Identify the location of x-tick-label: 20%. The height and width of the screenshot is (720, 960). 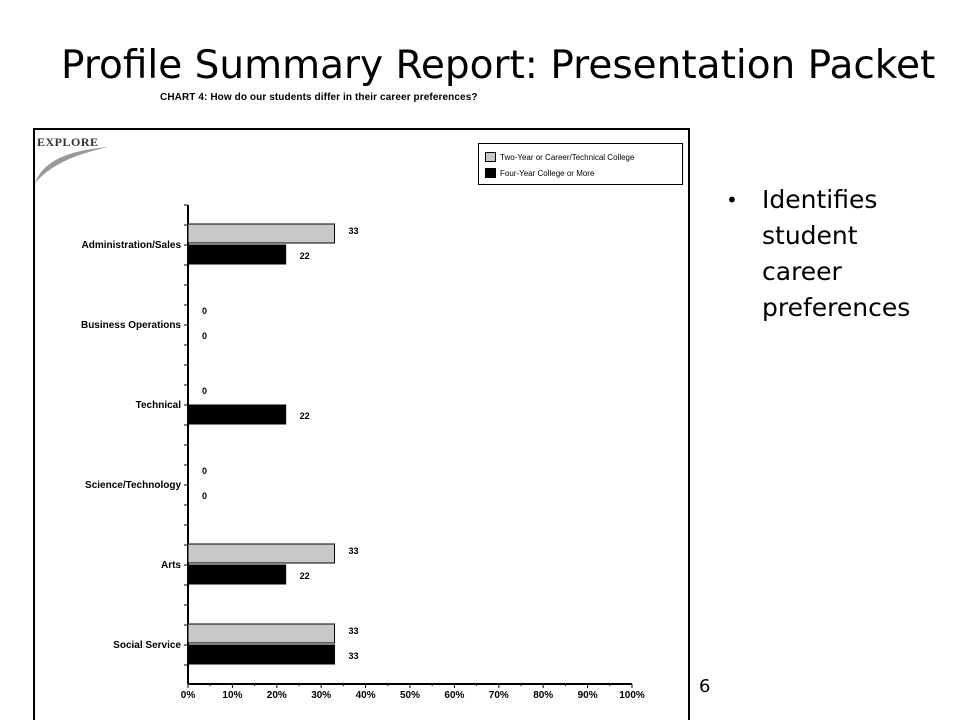
(277, 695).